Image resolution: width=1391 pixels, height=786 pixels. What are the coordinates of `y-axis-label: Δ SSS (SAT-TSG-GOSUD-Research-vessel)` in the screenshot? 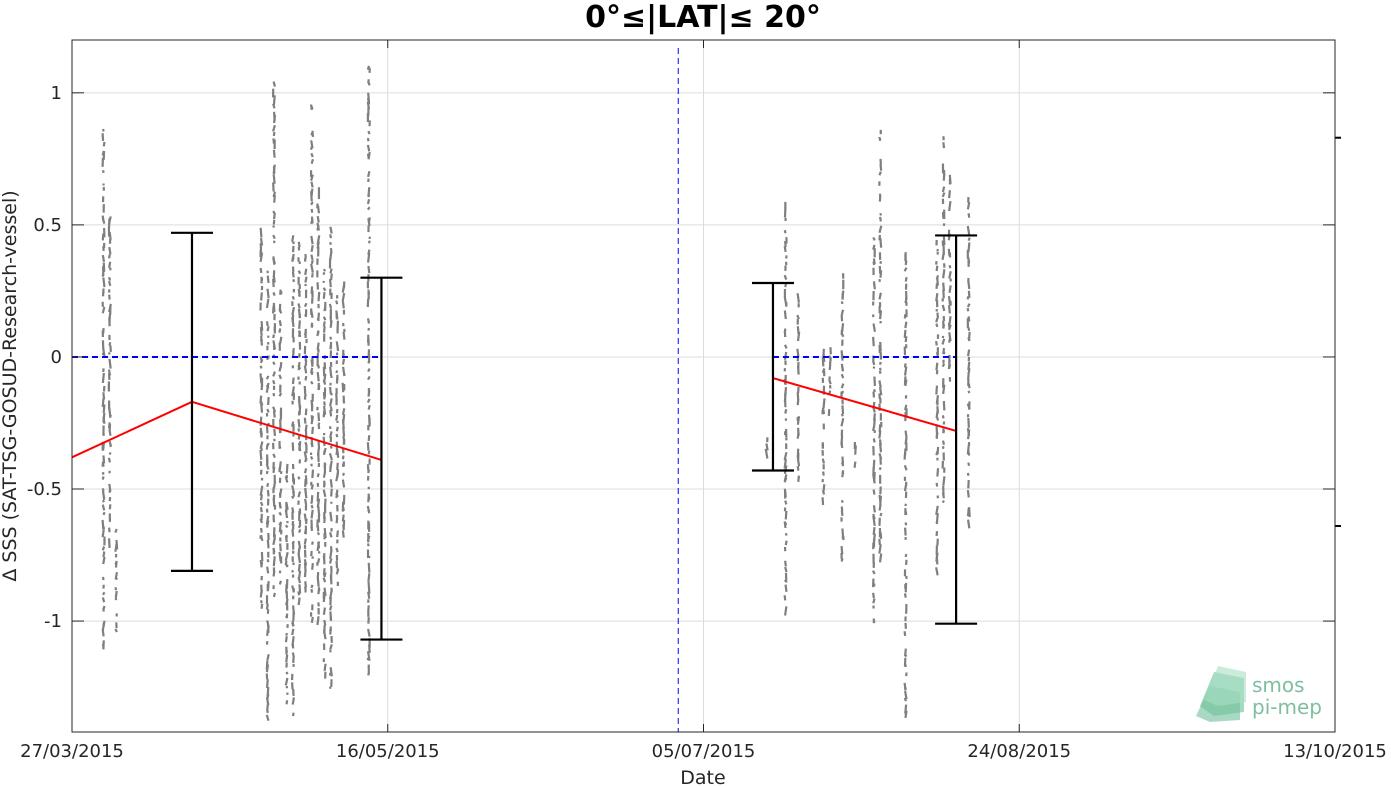 It's located at (10, 385).